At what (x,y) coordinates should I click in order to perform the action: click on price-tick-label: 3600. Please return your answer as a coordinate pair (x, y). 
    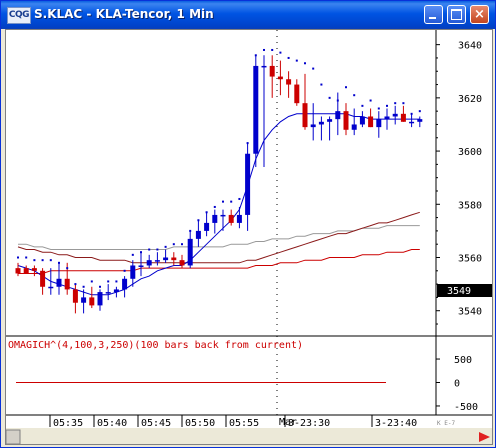
    Looking at the image, I should click on (470, 152).